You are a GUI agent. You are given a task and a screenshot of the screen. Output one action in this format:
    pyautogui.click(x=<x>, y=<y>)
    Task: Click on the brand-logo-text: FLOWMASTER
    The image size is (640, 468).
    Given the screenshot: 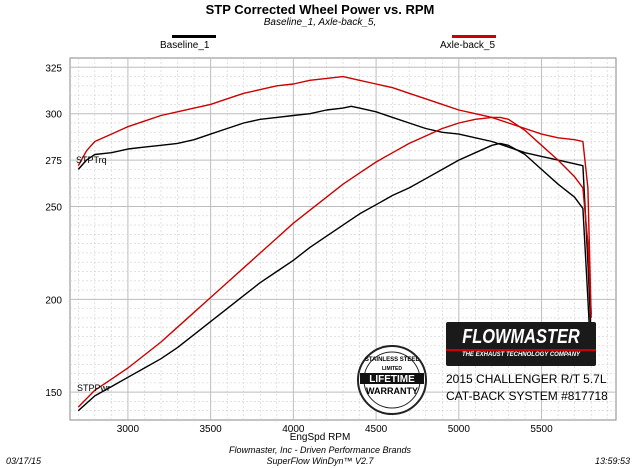 What is the action you would take?
    pyautogui.click(x=521, y=337)
    